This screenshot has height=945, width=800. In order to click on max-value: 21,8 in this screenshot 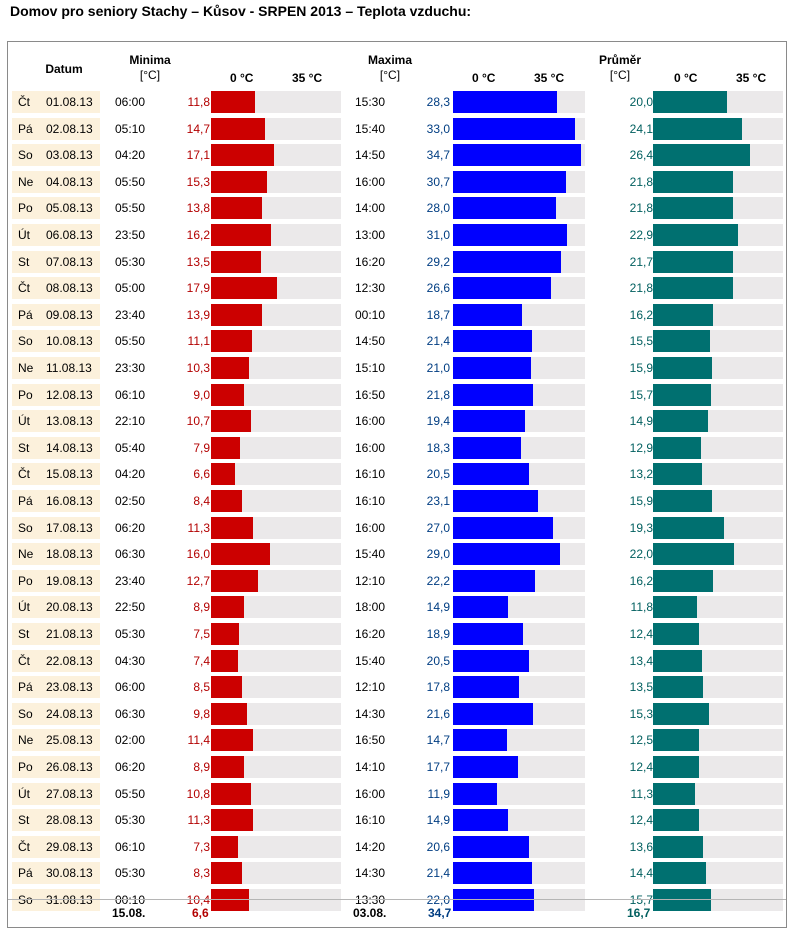, I will do `click(438, 395)`.